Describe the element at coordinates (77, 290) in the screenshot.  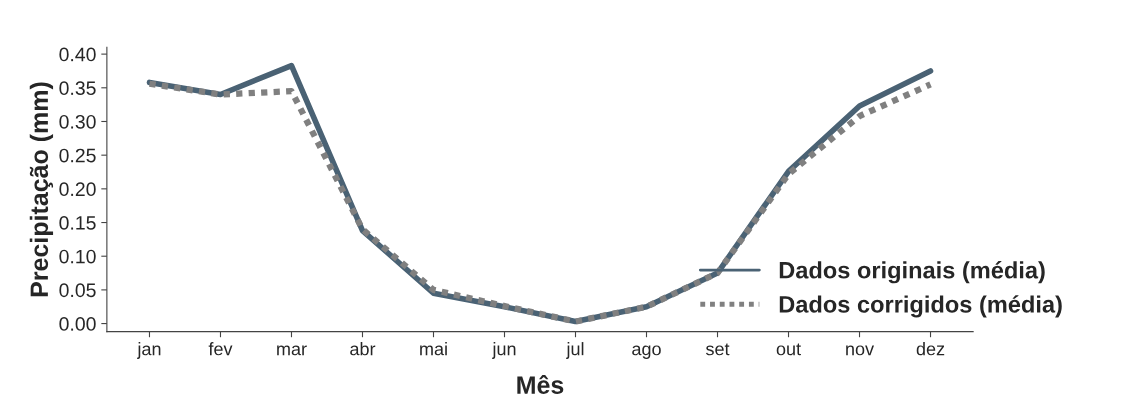
I see `y-tick-label: 0.05` at that location.